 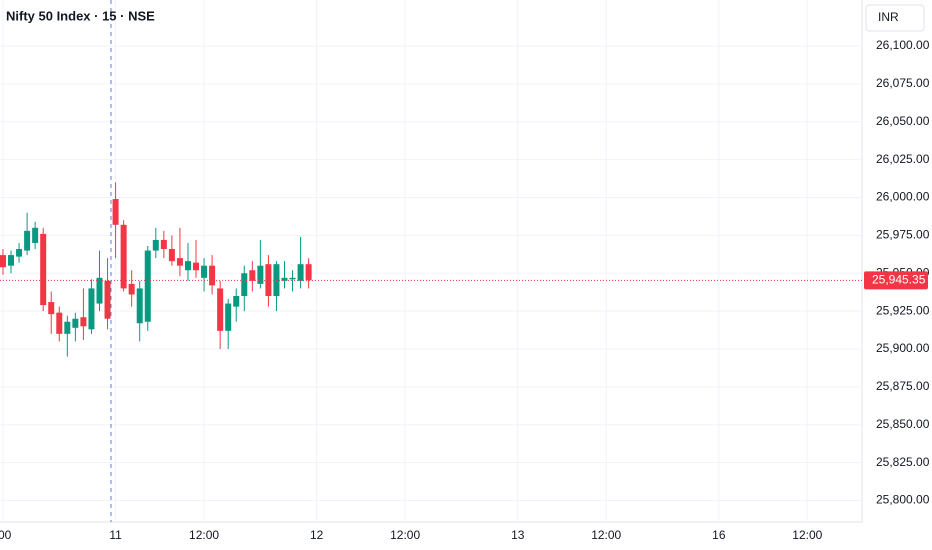 I want to click on last-price-tag, so click(x=896, y=280).